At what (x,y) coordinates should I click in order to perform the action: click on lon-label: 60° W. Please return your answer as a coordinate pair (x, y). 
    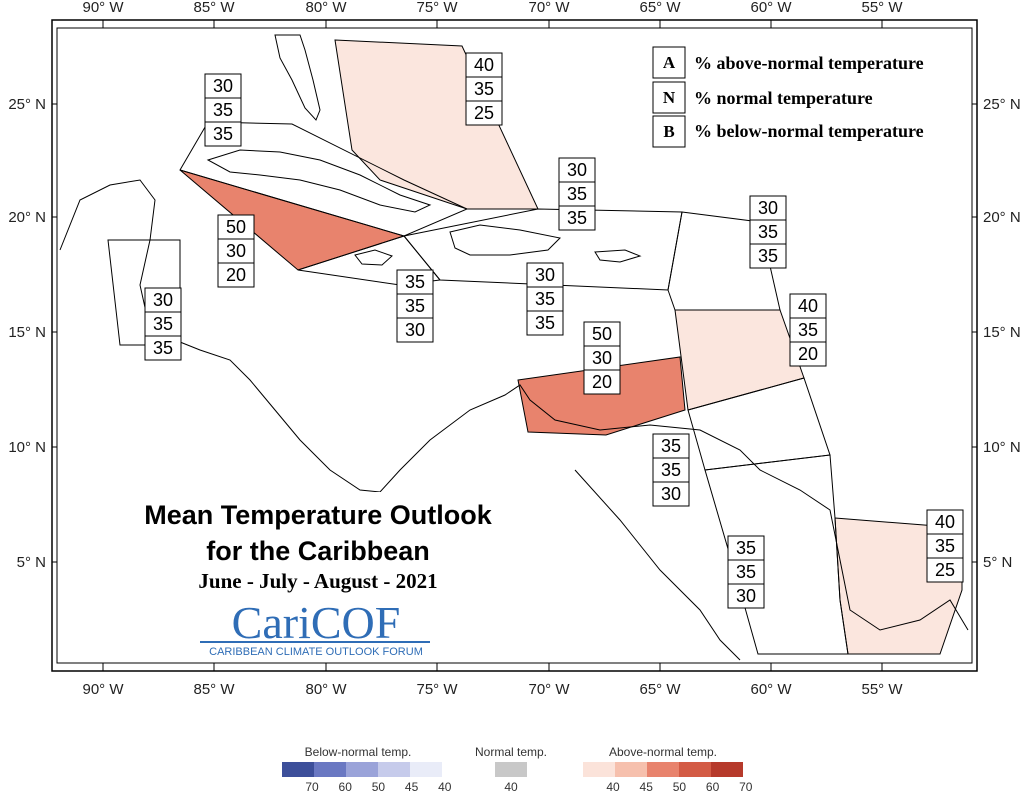
    Looking at the image, I should click on (771, 8).